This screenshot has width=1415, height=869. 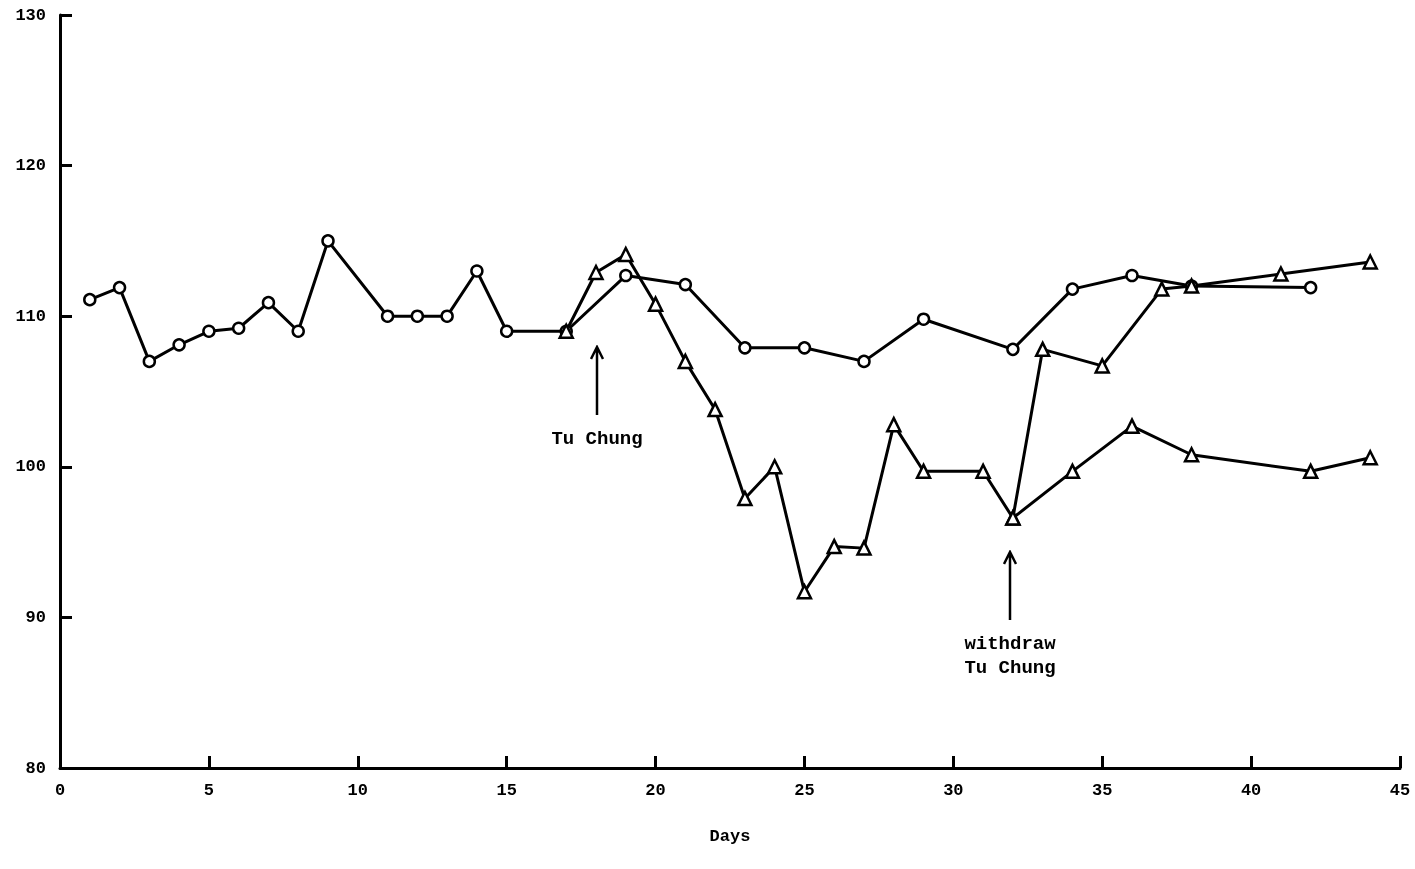 What do you see at coordinates (953, 790) in the screenshot?
I see `x-tick-label: 30` at bounding box center [953, 790].